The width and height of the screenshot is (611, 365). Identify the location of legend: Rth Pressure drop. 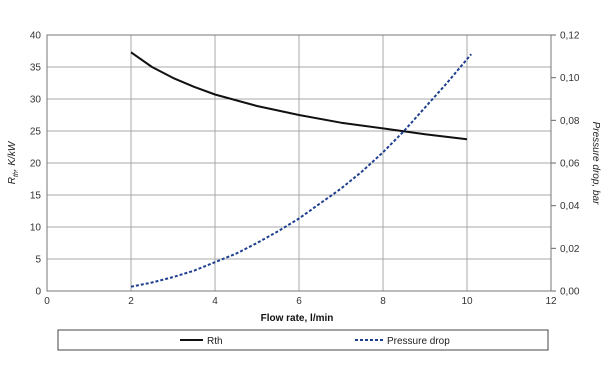
(303, 340).